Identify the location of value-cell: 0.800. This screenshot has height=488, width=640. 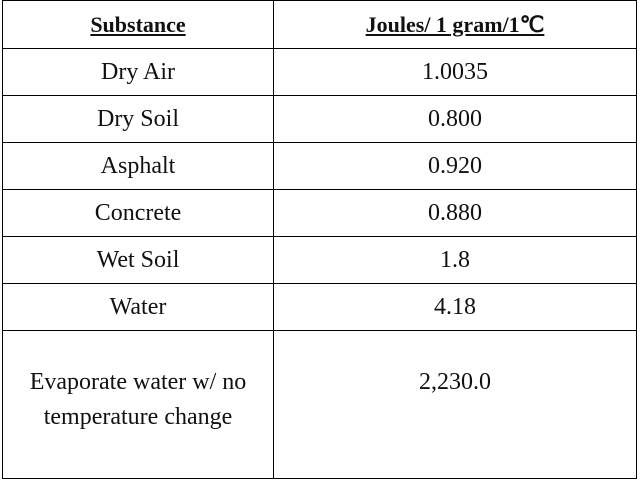
(455, 119).